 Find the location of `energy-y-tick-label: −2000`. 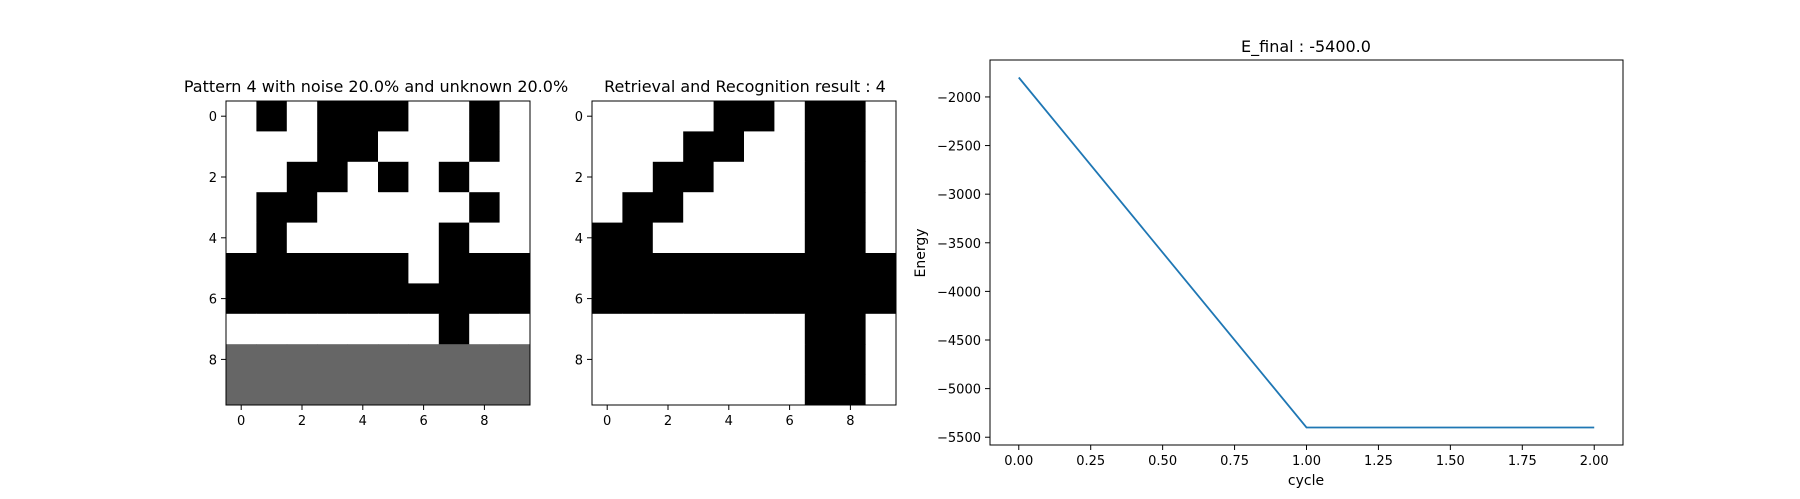

energy-y-tick-label: −2000 is located at coordinates (959, 98).